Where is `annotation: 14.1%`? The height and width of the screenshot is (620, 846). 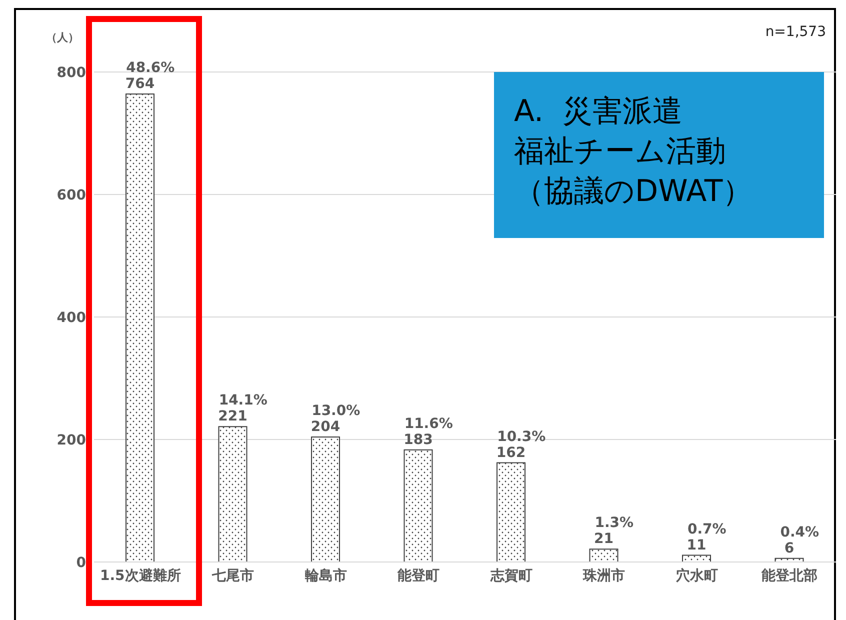
annotation: 14.1% is located at coordinates (243, 400).